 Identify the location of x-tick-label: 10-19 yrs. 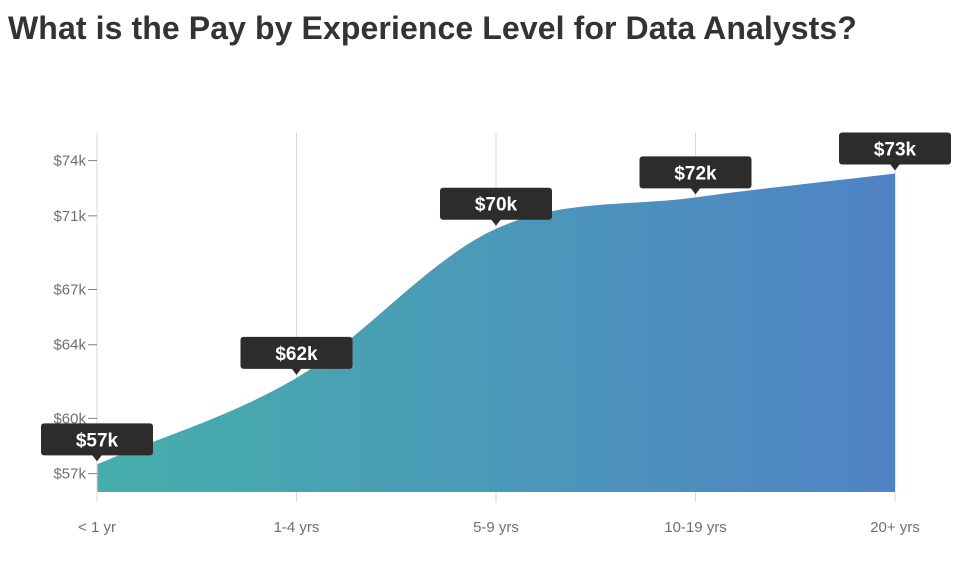
(695, 527).